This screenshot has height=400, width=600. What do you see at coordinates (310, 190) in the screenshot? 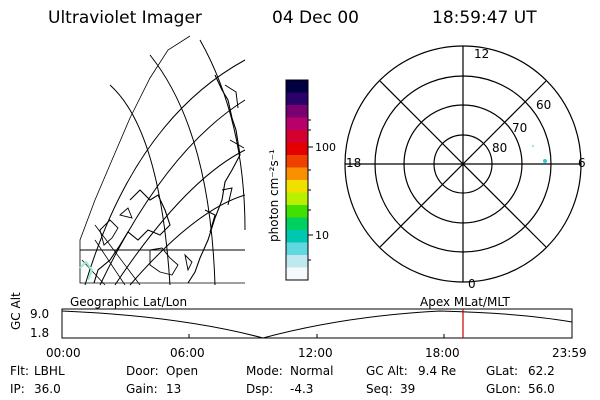
I see `colorbar-ticks` at bounding box center [310, 190].